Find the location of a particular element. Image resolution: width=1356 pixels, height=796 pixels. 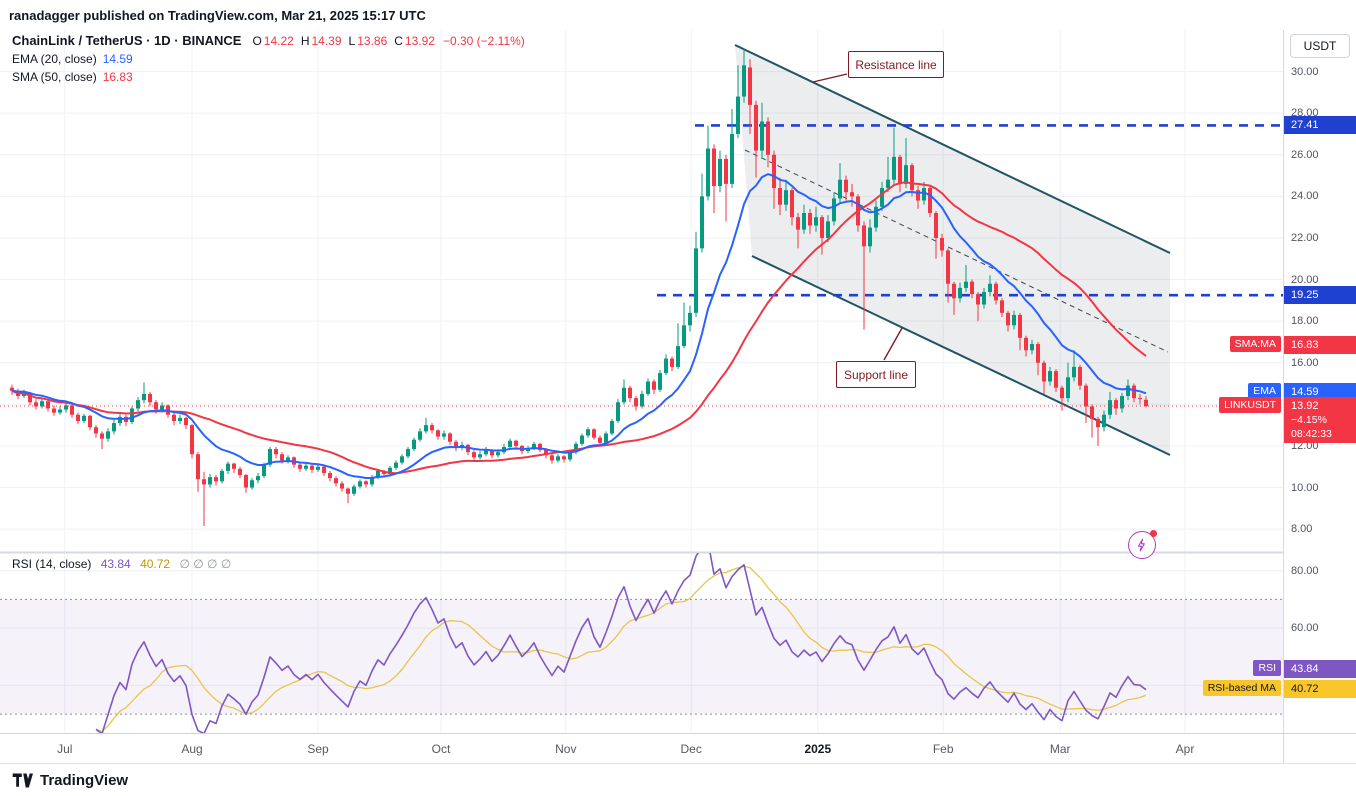

tradingview-logo-icon is located at coordinates (22, 780).